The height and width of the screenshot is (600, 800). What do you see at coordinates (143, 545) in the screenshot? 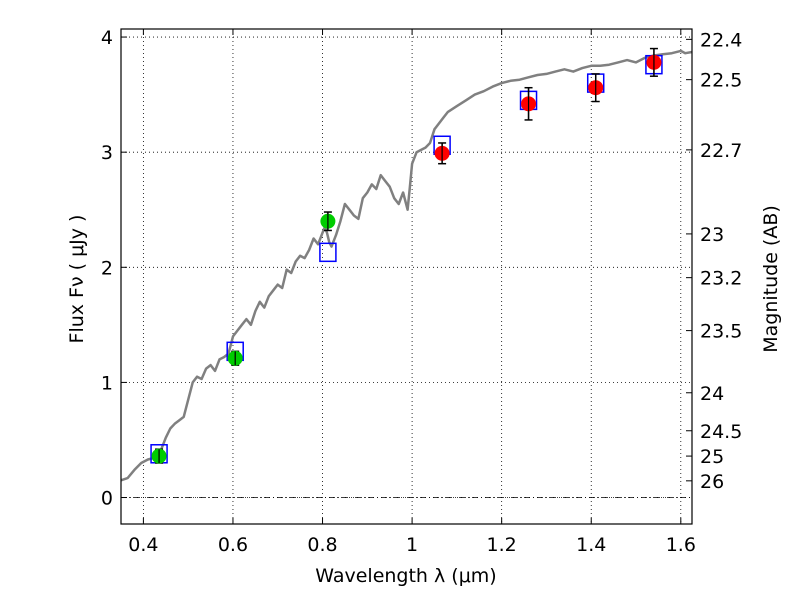
I see `x-tick-label: 0.4` at bounding box center [143, 545].